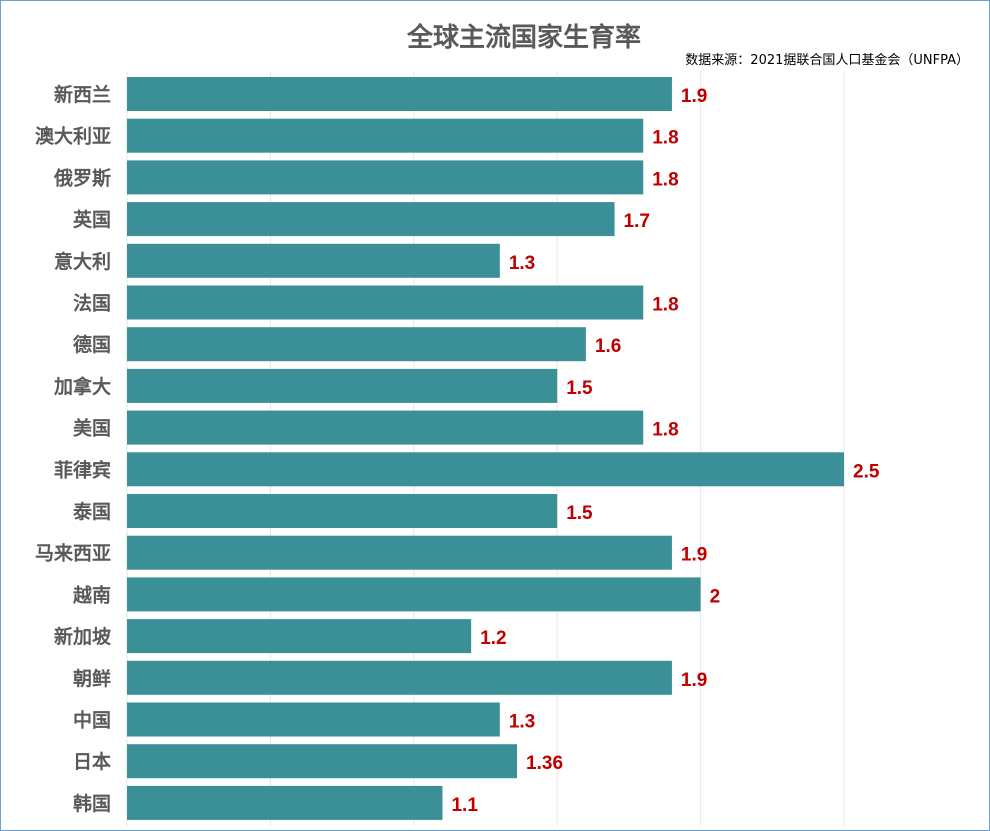 Image resolution: width=990 pixels, height=831 pixels. What do you see at coordinates (464, 805) in the screenshot?
I see `data-label: 1.1` at bounding box center [464, 805].